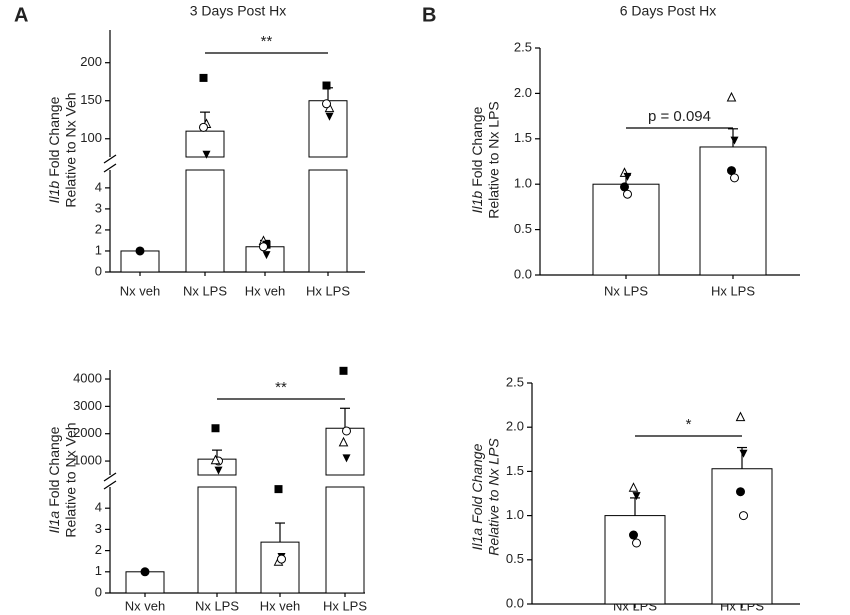 This screenshot has height=615, width=850. What do you see at coordinates (87, 405) in the screenshot?
I see `y-tick-label: 3000` at bounding box center [87, 405].